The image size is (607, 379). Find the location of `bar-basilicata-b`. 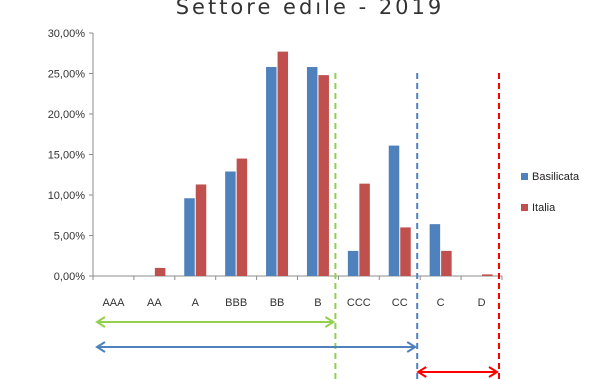

bar-basilicata-b is located at coordinates (312, 172).